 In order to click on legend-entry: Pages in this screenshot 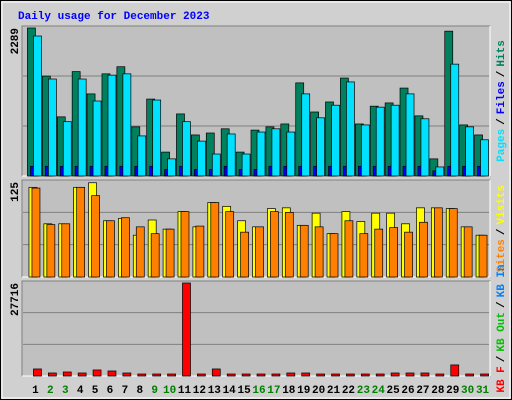, I will do `click(502, 145)`.